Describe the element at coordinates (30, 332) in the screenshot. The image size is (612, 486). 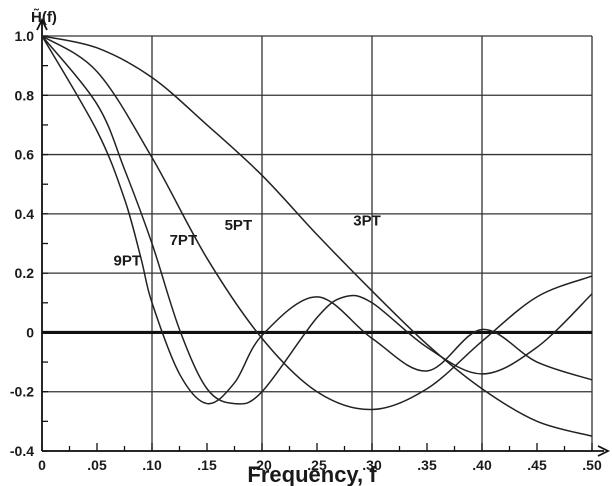
I see `y-tick-label: 0` at that location.